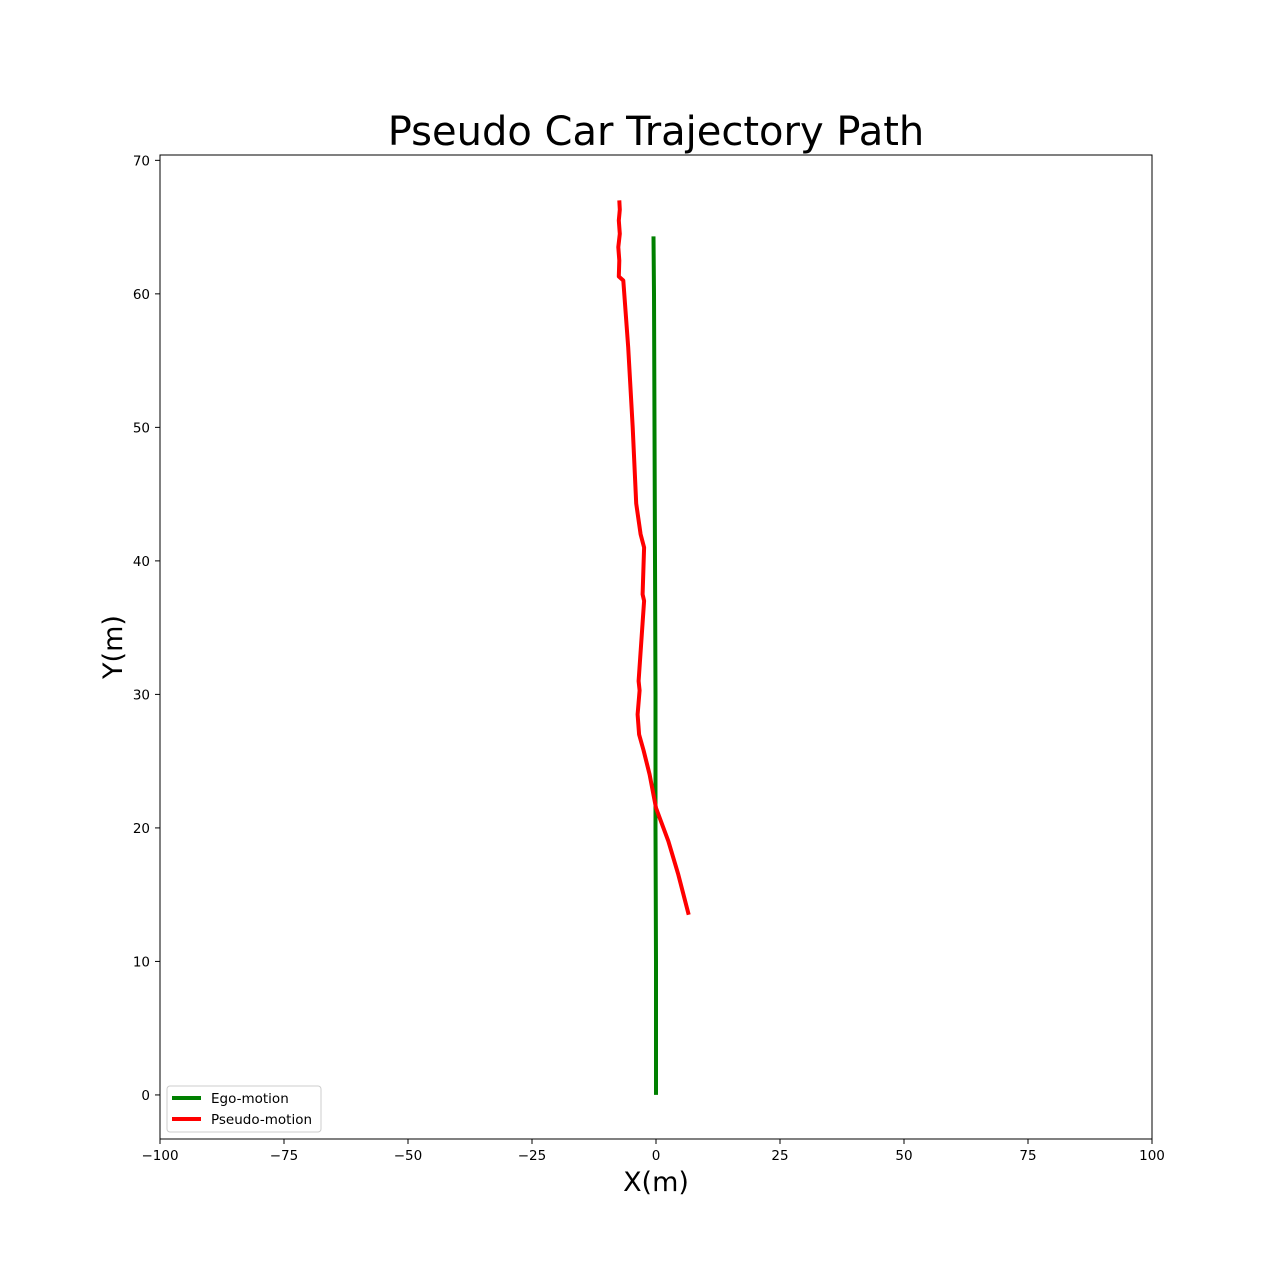 The width and height of the screenshot is (1280, 1284). I want to click on series-line-pseudo-motion, so click(653, 558).